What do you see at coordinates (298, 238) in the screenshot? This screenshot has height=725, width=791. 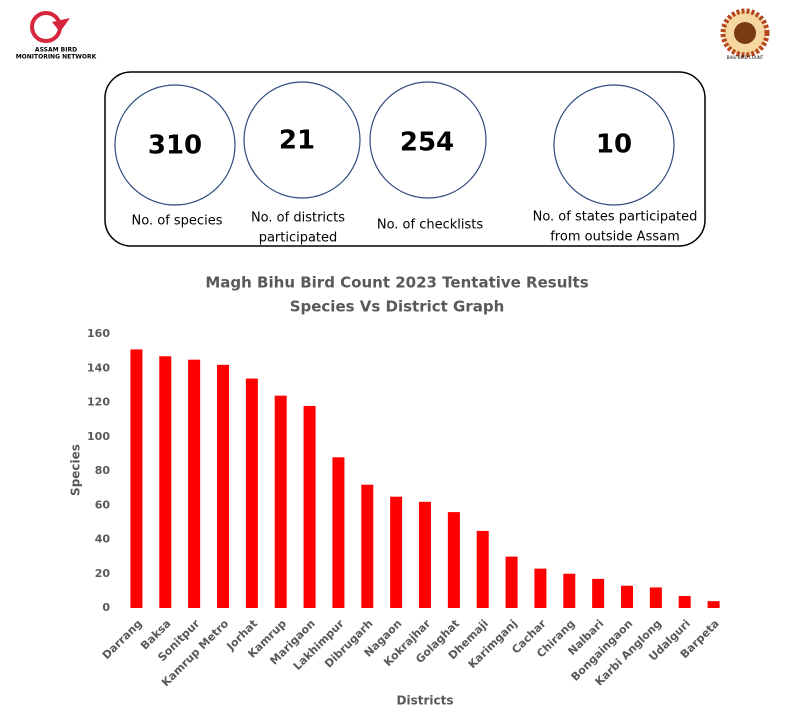 I see `stat-label: participated` at bounding box center [298, 238].